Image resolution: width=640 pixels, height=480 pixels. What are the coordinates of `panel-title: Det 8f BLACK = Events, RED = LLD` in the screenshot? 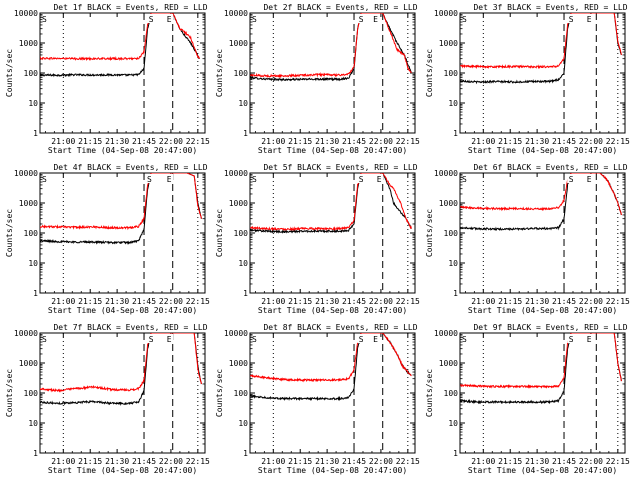 It's located at (340, 327).